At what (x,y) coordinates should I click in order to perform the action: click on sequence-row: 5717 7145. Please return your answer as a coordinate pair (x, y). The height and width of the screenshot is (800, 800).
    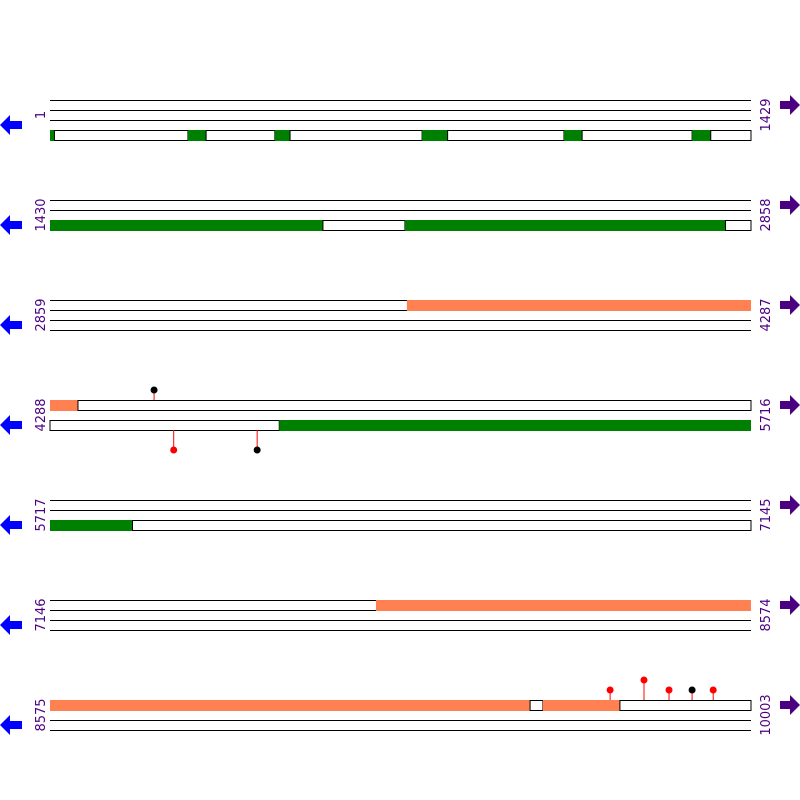
    Looking at the image, I should click on (400, 515).